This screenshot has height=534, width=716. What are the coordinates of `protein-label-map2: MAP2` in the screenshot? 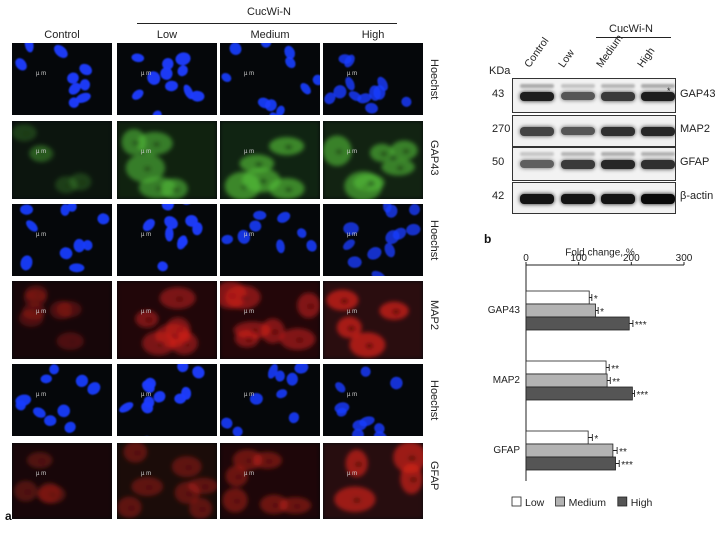 It's located at (695, 129).